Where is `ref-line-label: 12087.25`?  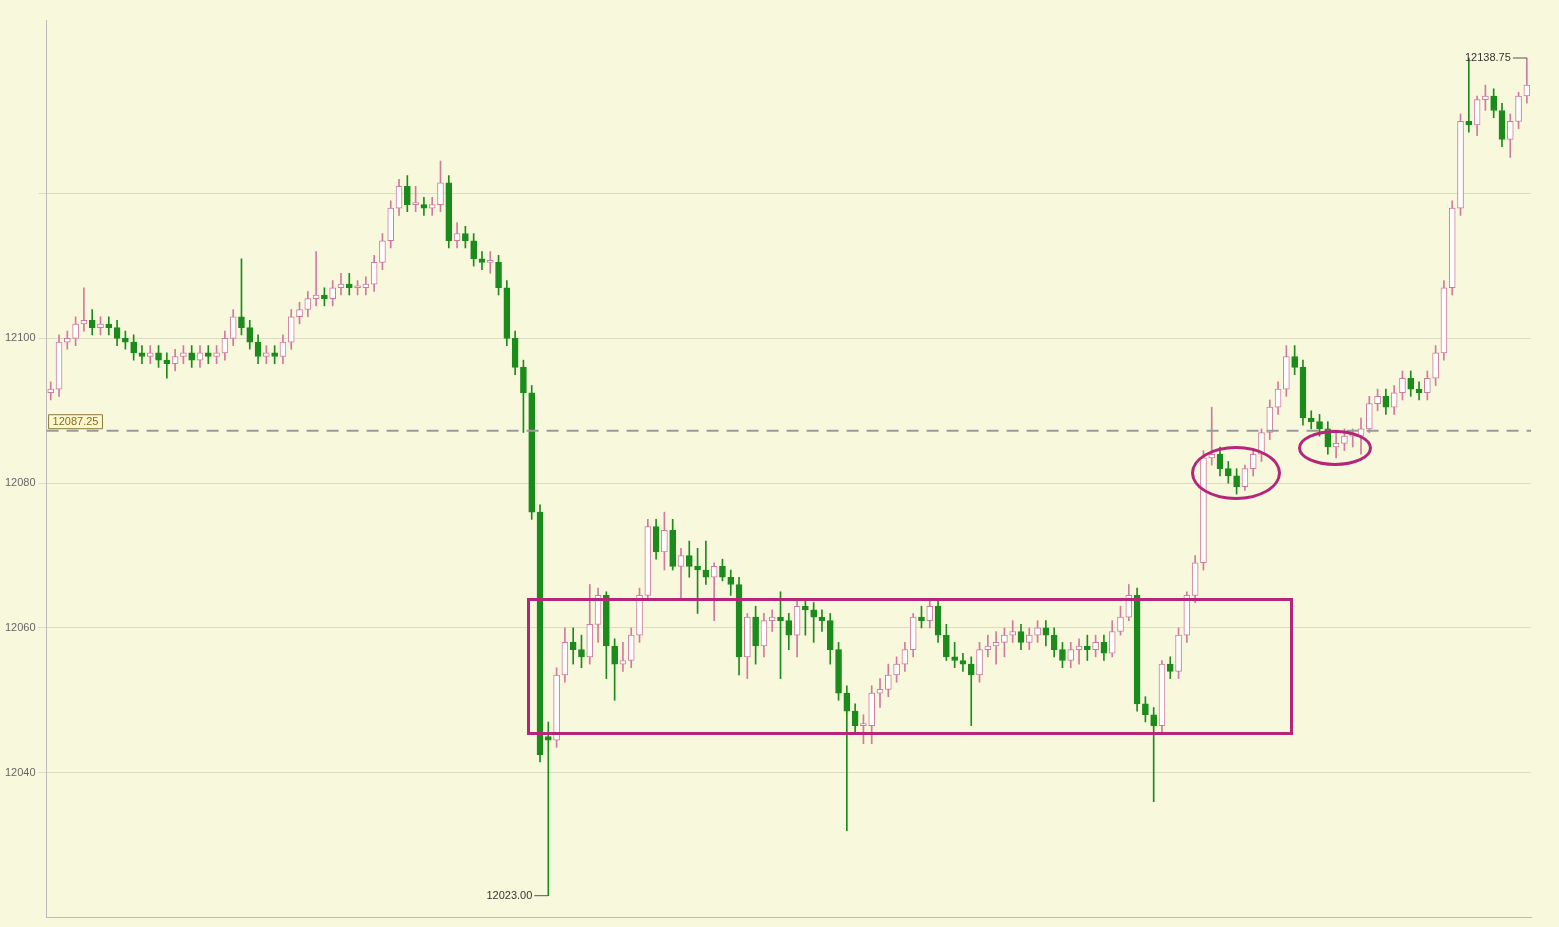 ref-line-label: 12087.25 is located at coordinates (75, 420).